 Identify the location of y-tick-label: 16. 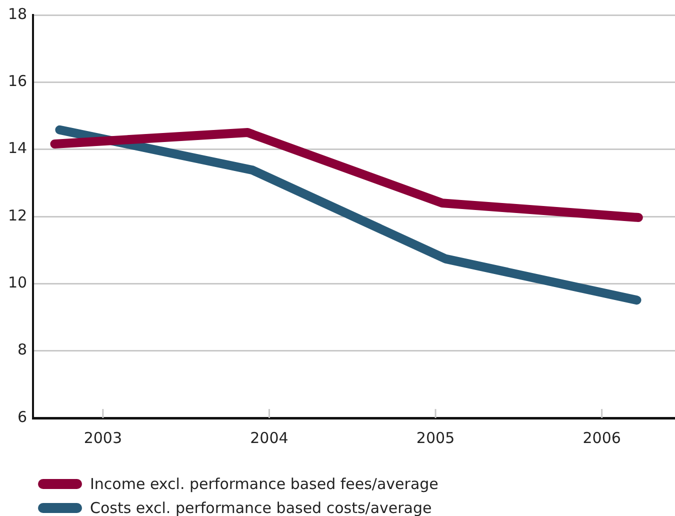
(18, 81).